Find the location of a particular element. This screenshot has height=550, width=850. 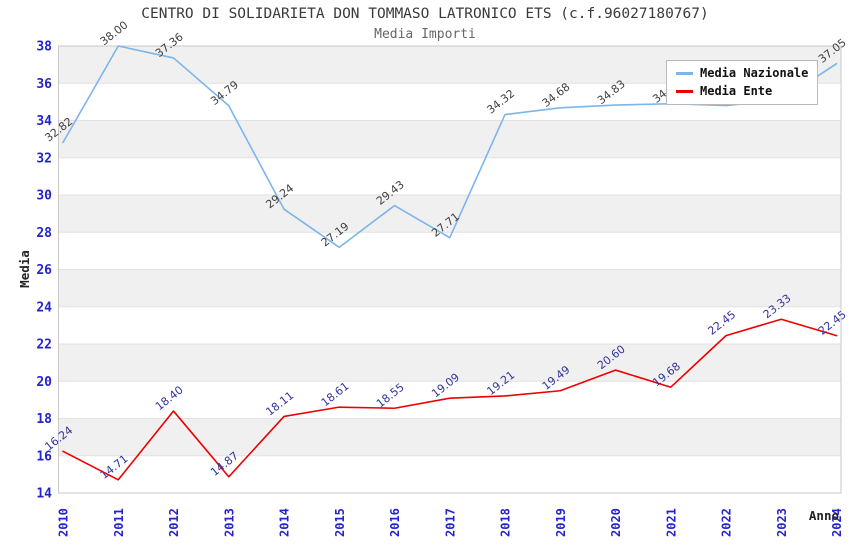

x-tick-label: 2019 is located at coordinates (561, 522).